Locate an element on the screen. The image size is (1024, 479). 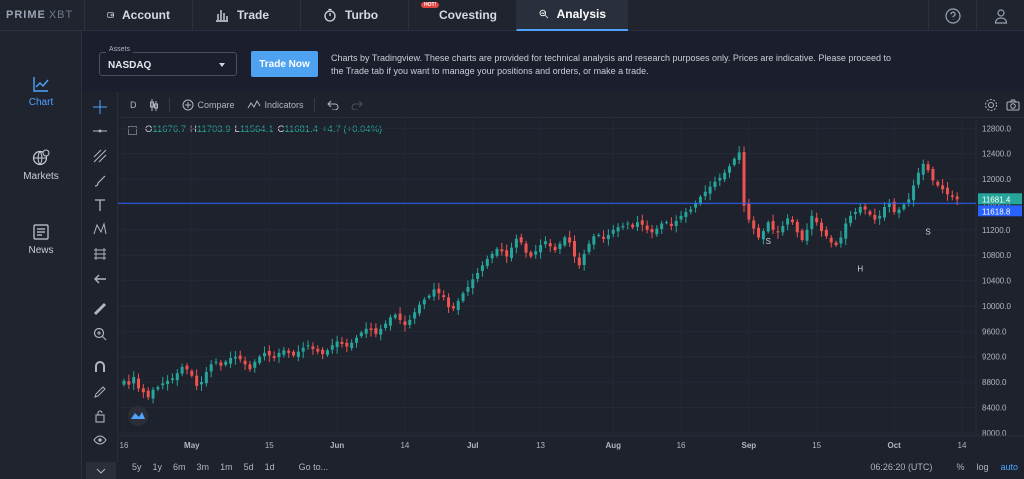
sidebar-item-news: News is located at coordinates (41, 239).